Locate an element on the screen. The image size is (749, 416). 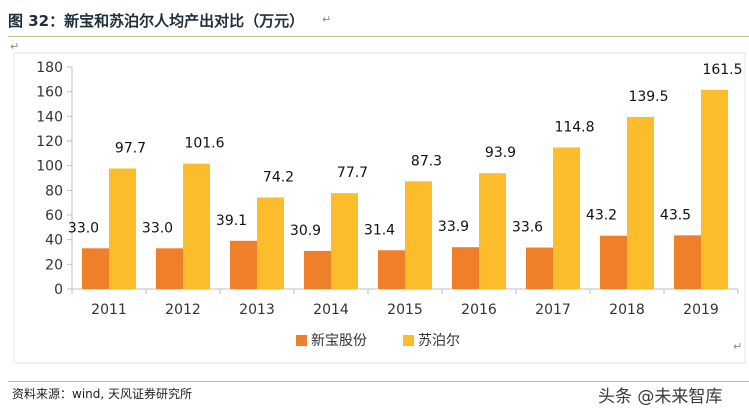
data-label: 101.6 is located at coordinates (204, 144).